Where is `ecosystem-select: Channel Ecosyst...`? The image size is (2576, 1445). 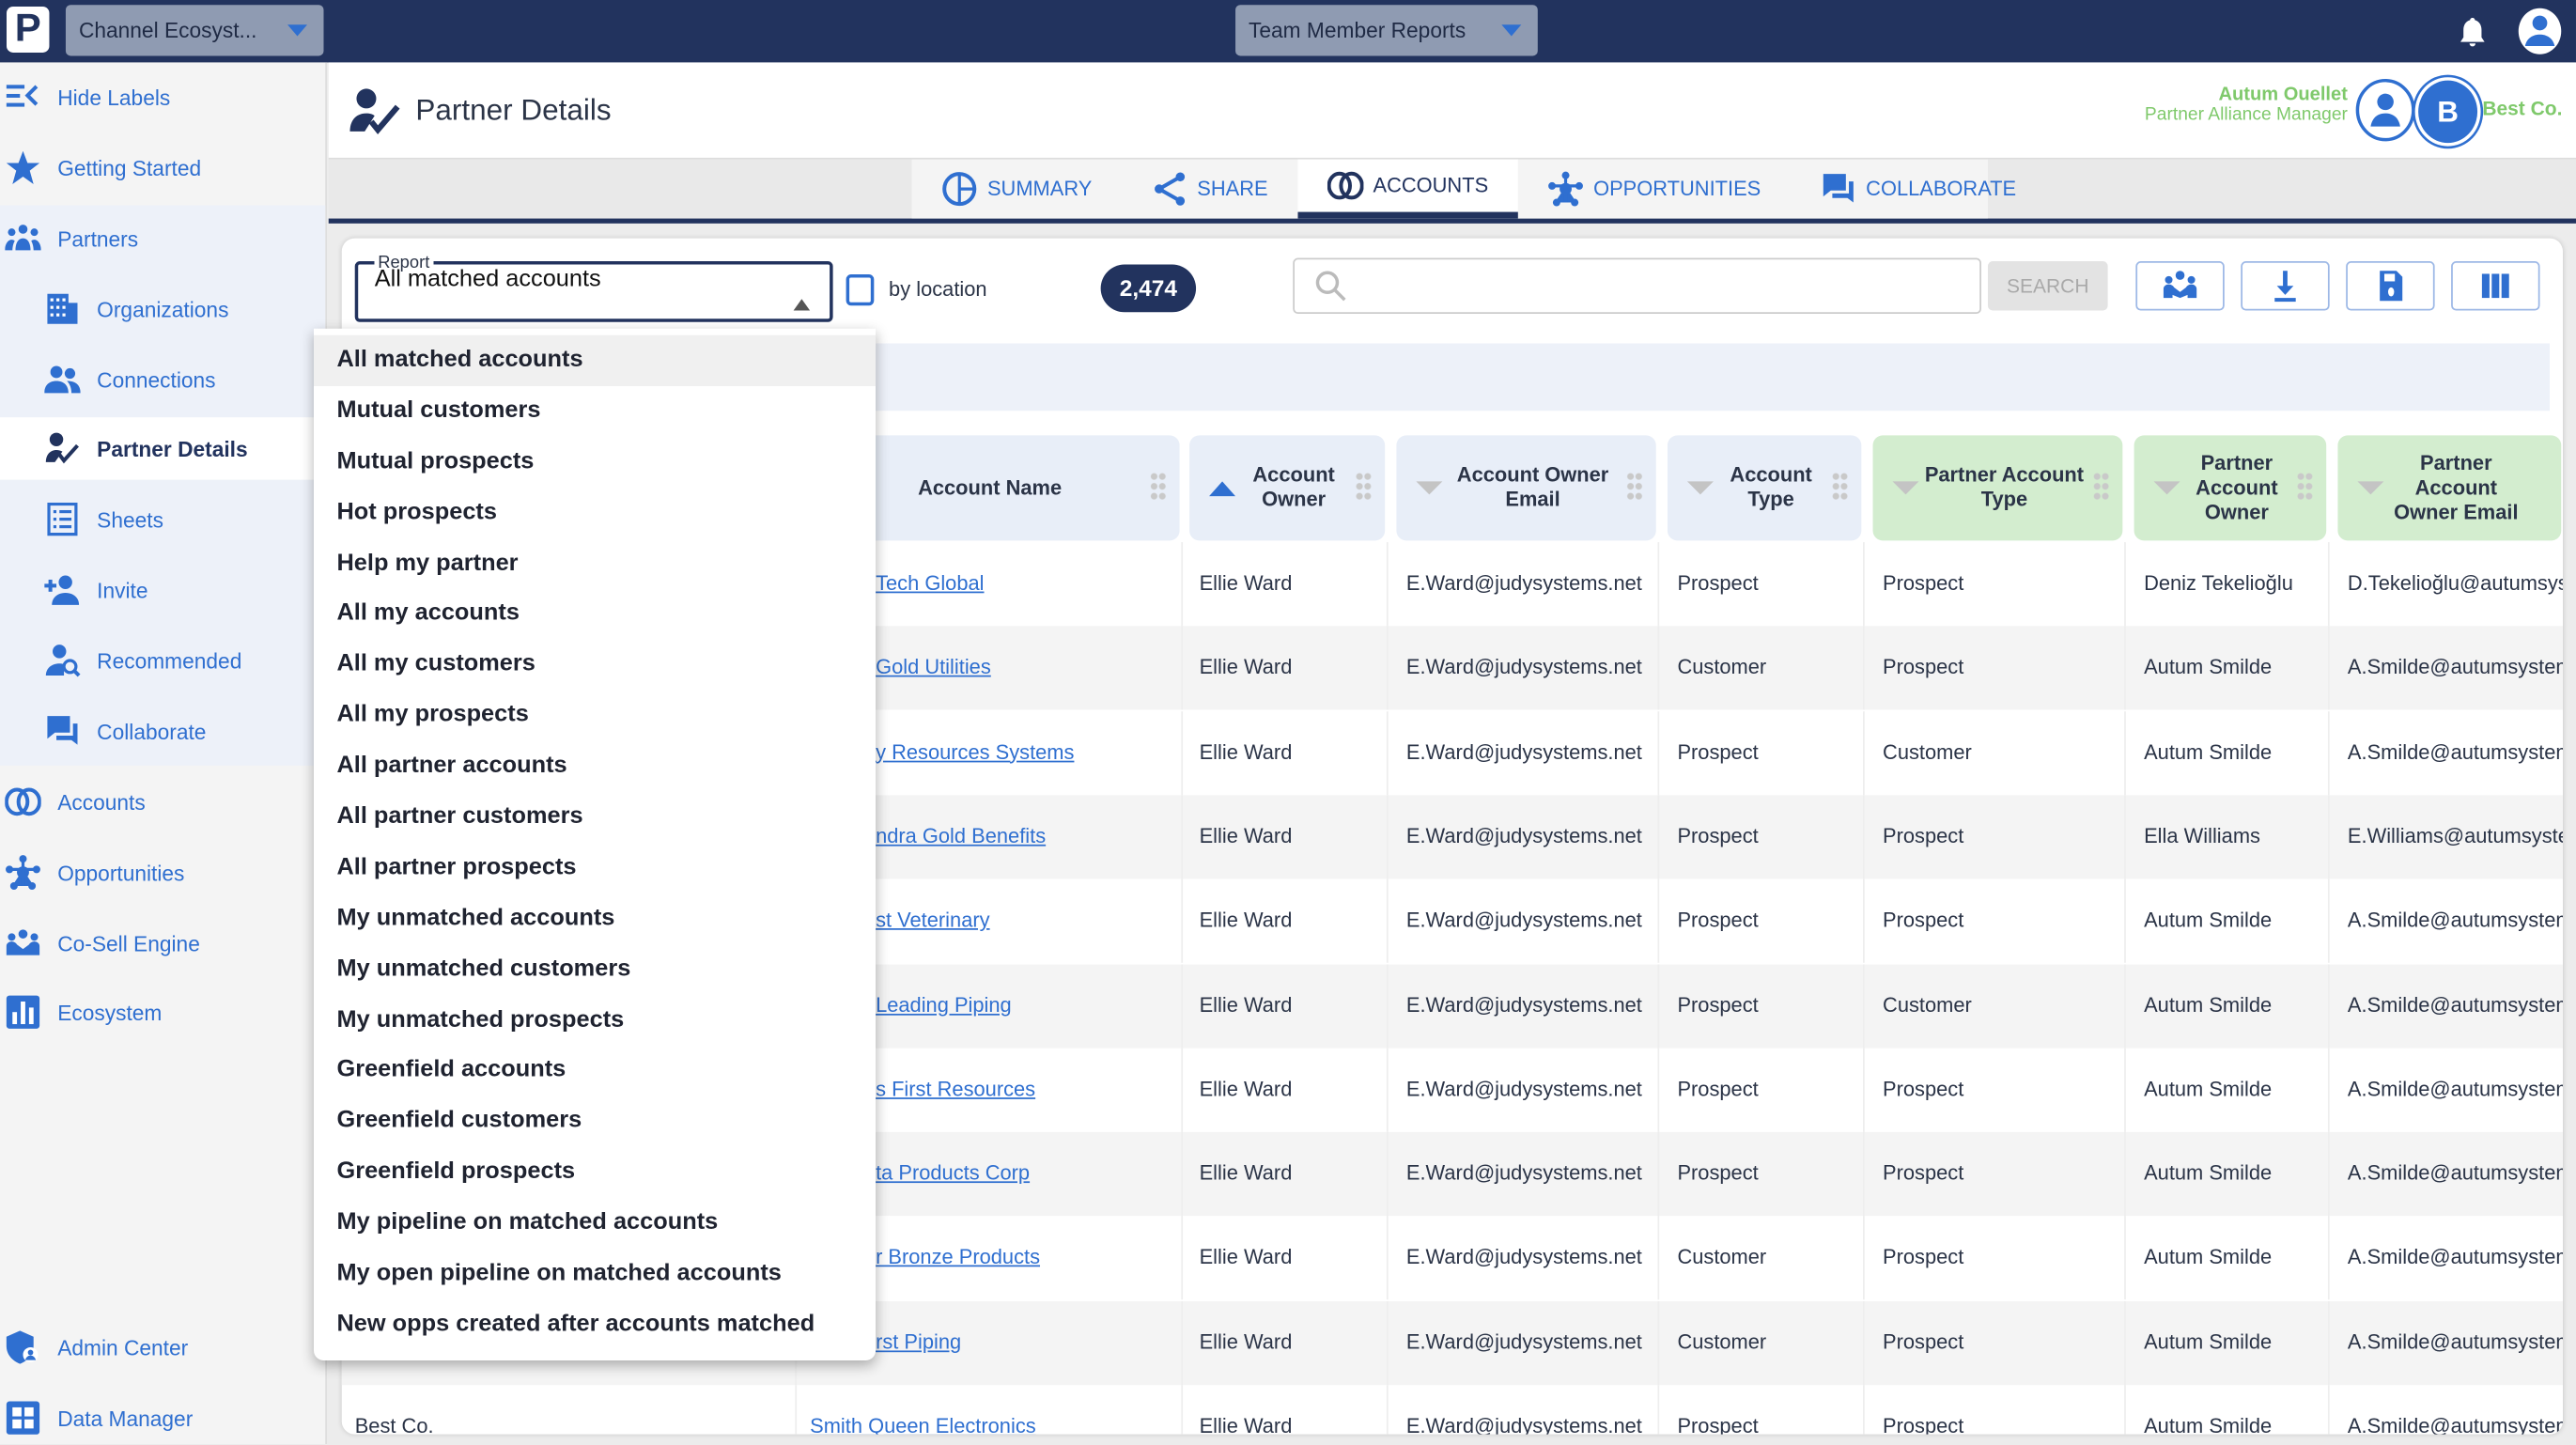
ecosystem-select: Channel Ecosyst... is located at coordinates (195, 30).